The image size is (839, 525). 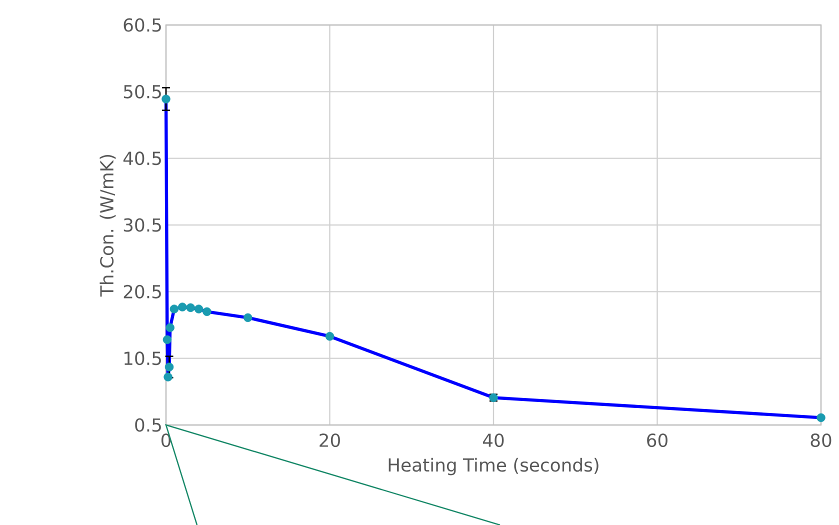 What do you see at coordinates (142, 159) in the screenshot?
I see `y-tick-label: 40.5` at bounding box center [142, 159].